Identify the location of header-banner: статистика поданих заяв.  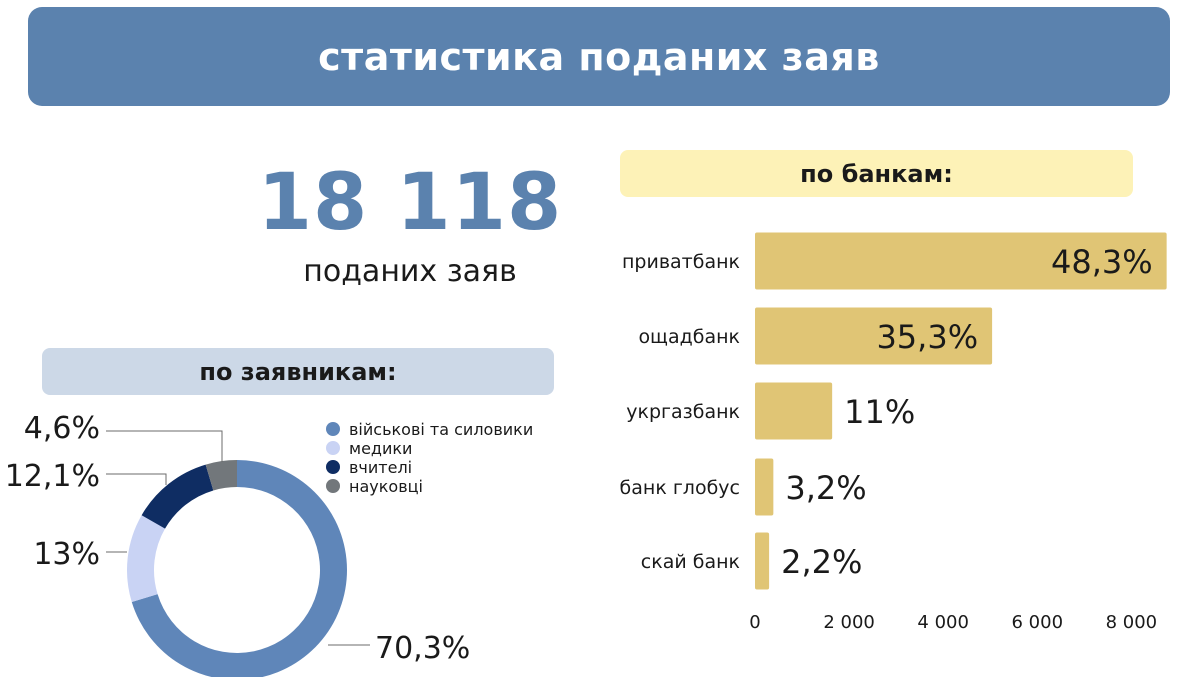
(599, 56).